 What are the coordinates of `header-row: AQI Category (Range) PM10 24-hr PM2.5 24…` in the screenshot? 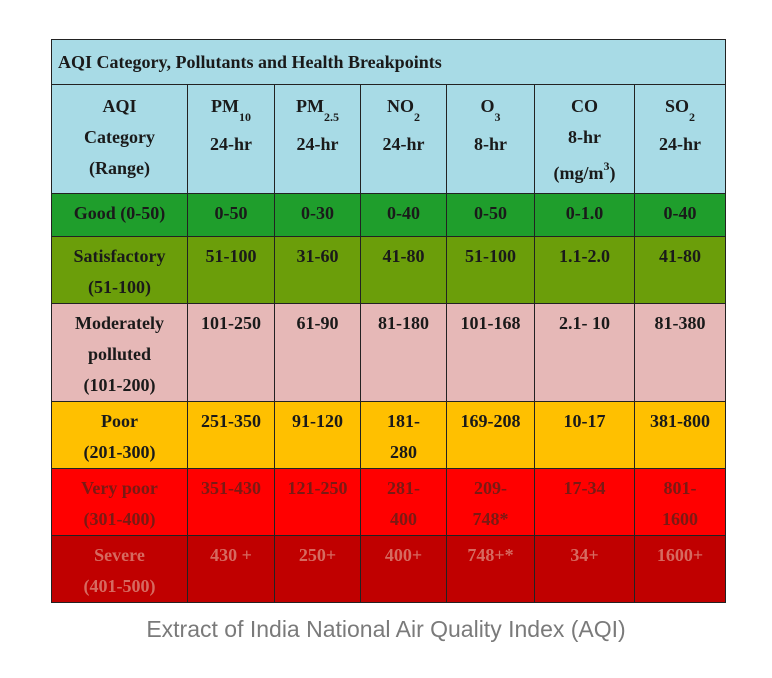 It's located at (389, 139).